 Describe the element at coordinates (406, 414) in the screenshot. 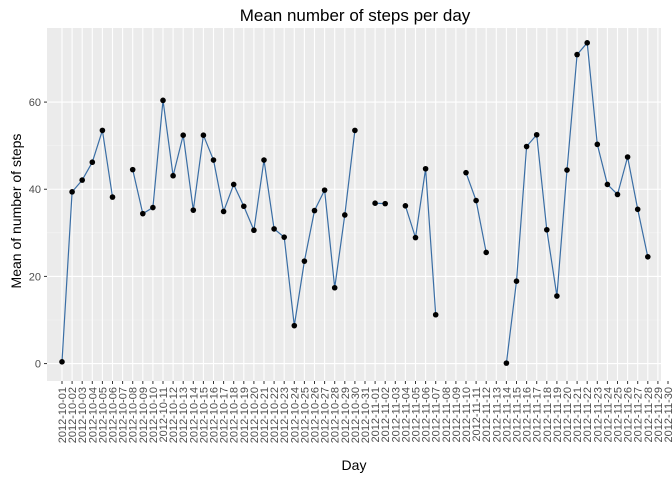

I see `x-tick-label: 2012-11-04` at that location.